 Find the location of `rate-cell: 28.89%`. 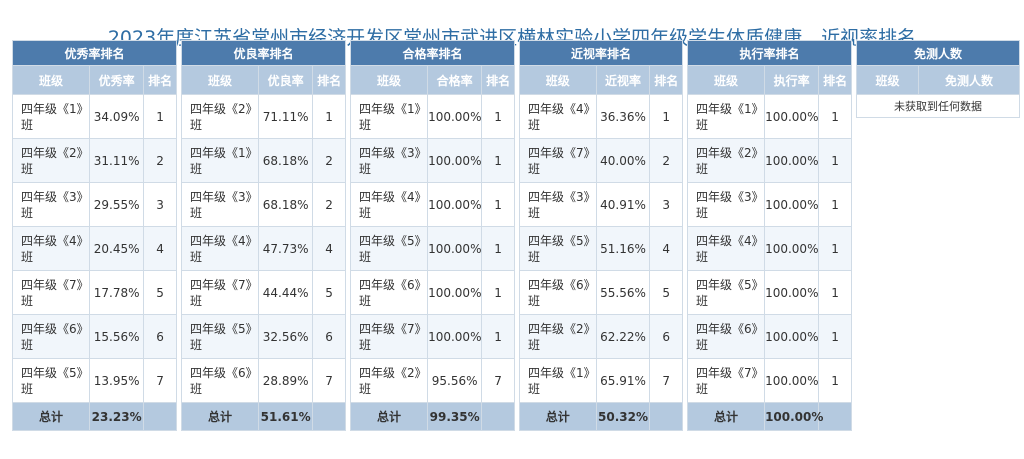

rate-cell: 28.89% is located at coordinates (286, 380).